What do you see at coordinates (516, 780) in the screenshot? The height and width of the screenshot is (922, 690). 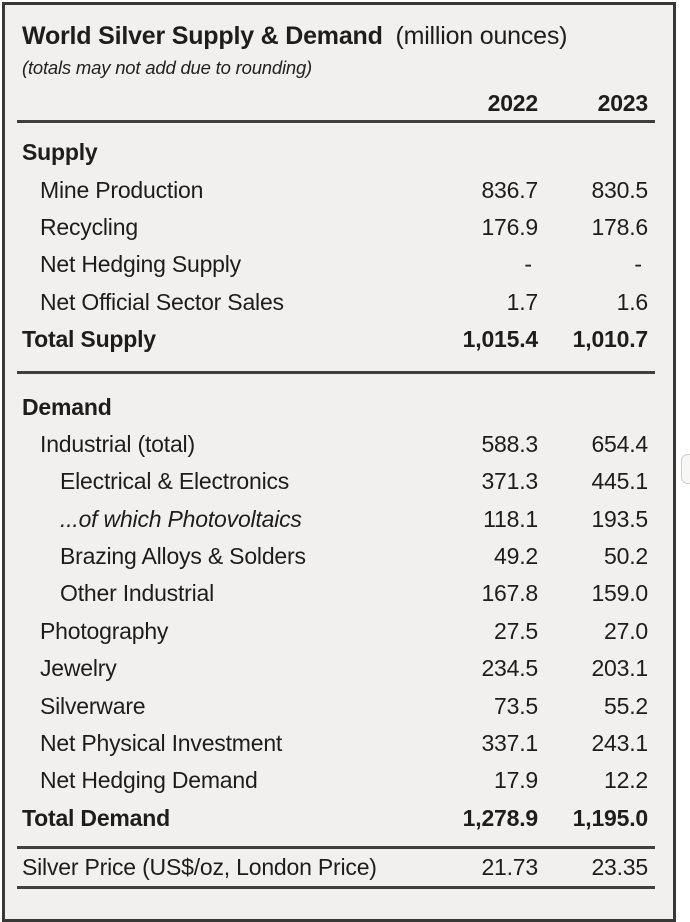 I see `value-2022: 17.9` at bounding box center [516, 780].